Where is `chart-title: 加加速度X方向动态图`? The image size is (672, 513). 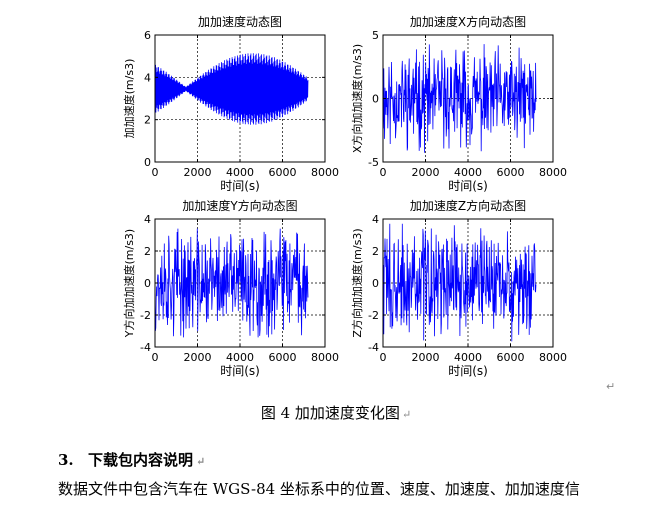
chart-title: 加加速度X方向动态图 is located at coordinates (468, 21).